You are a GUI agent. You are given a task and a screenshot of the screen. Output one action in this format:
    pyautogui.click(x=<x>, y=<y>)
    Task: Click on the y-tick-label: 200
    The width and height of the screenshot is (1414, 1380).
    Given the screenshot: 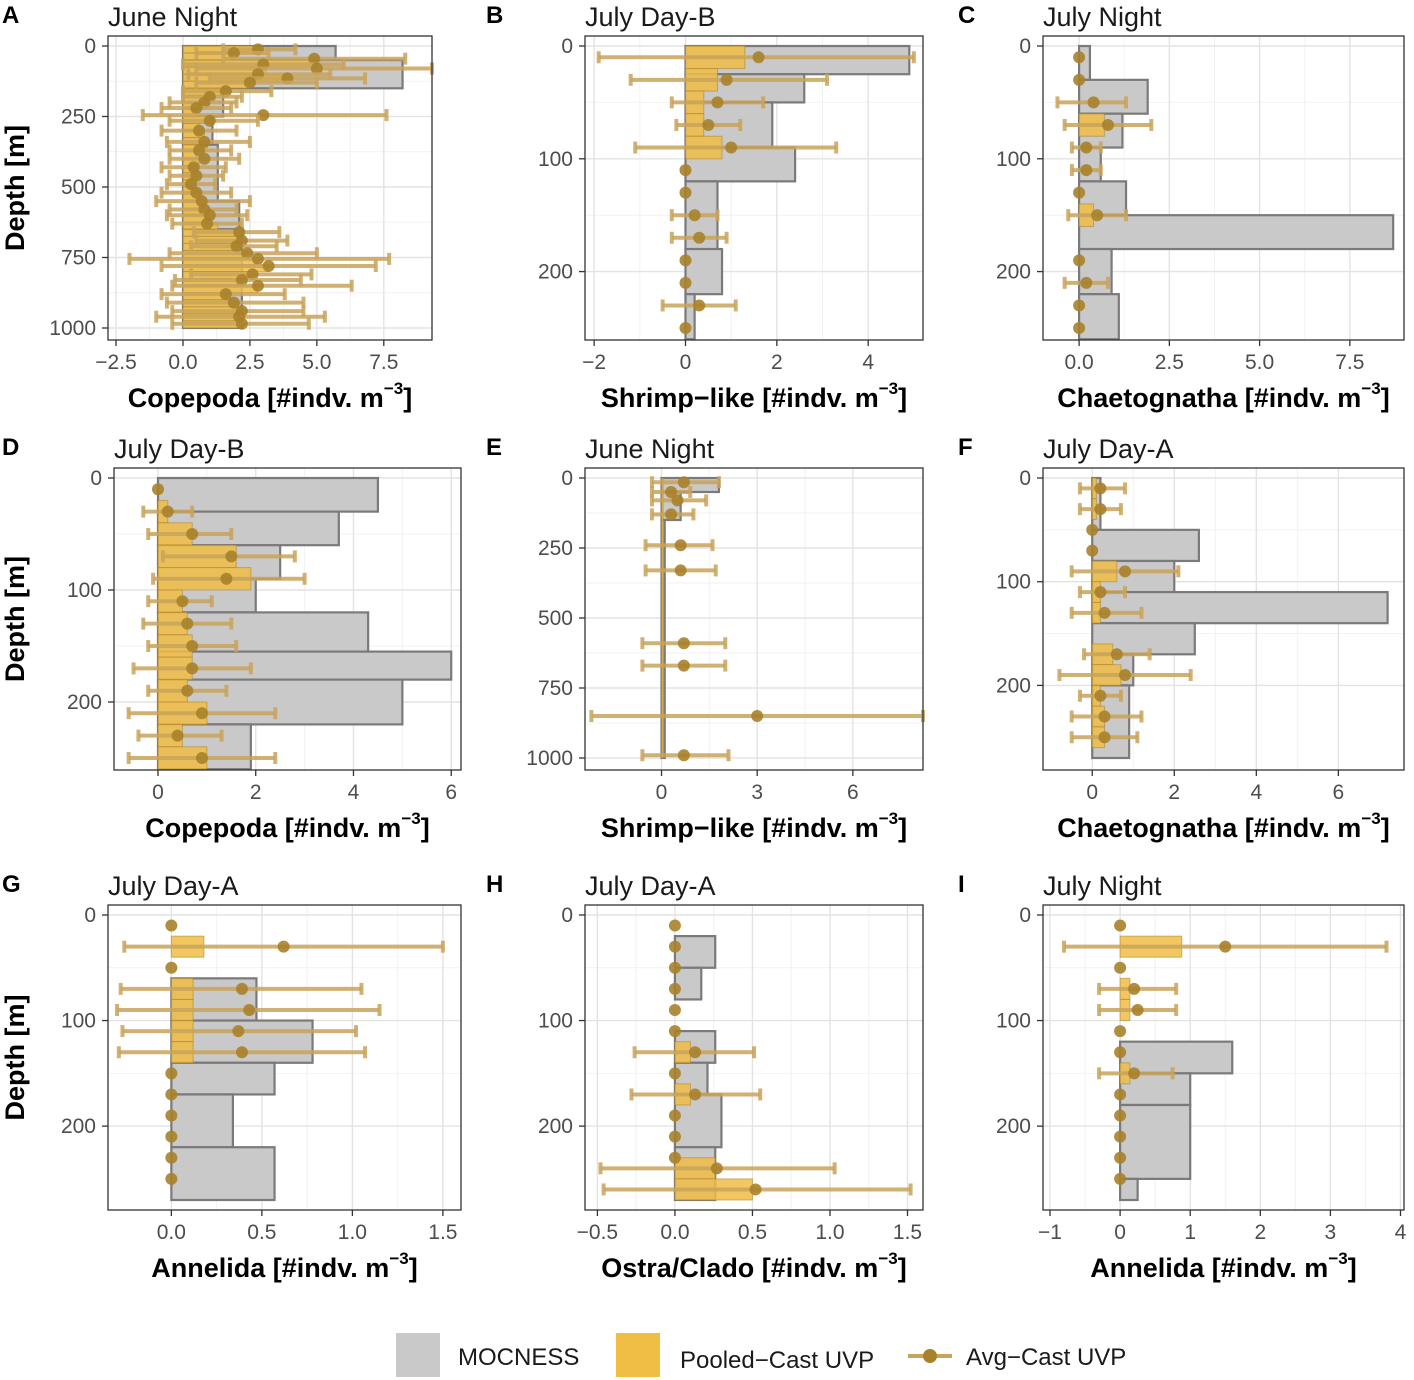 What is the action you would take?
    pyautogui.click(x=1013, y=1126)
    